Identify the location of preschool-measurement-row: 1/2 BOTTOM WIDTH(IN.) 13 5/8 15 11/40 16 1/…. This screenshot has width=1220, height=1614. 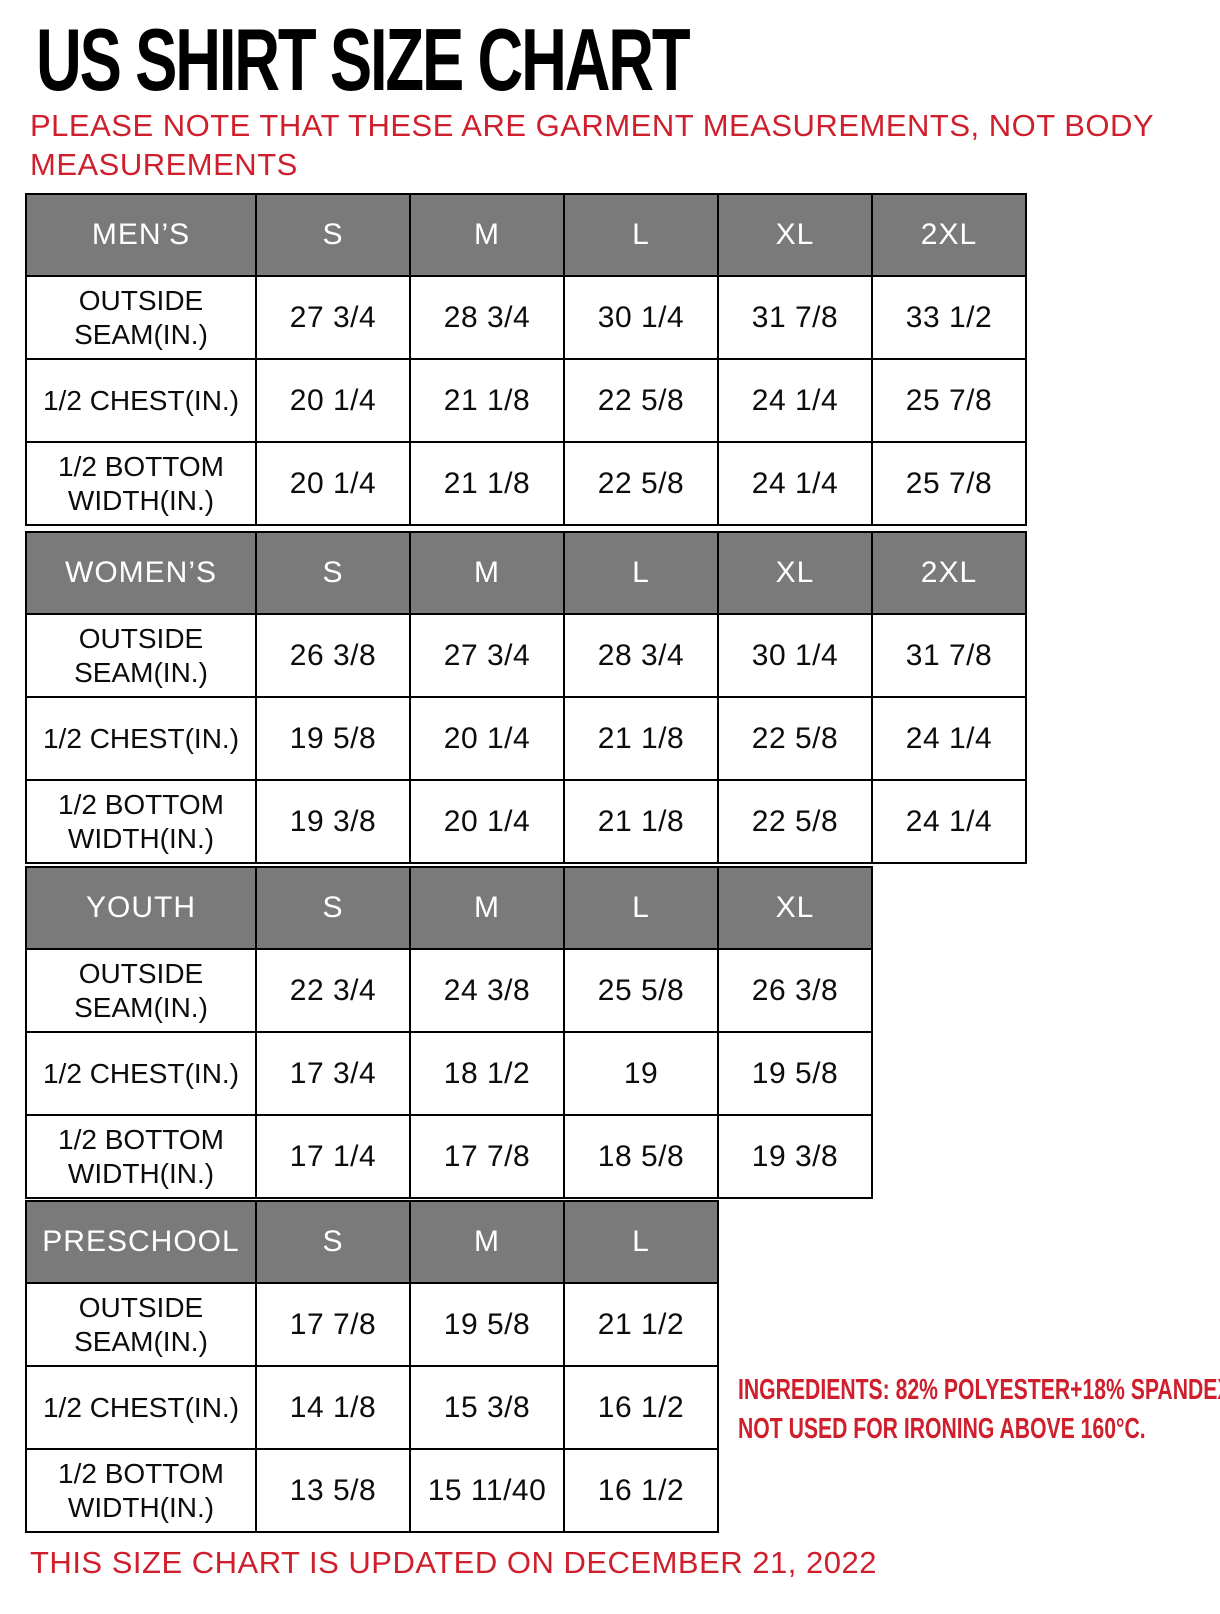
(372, 1490).